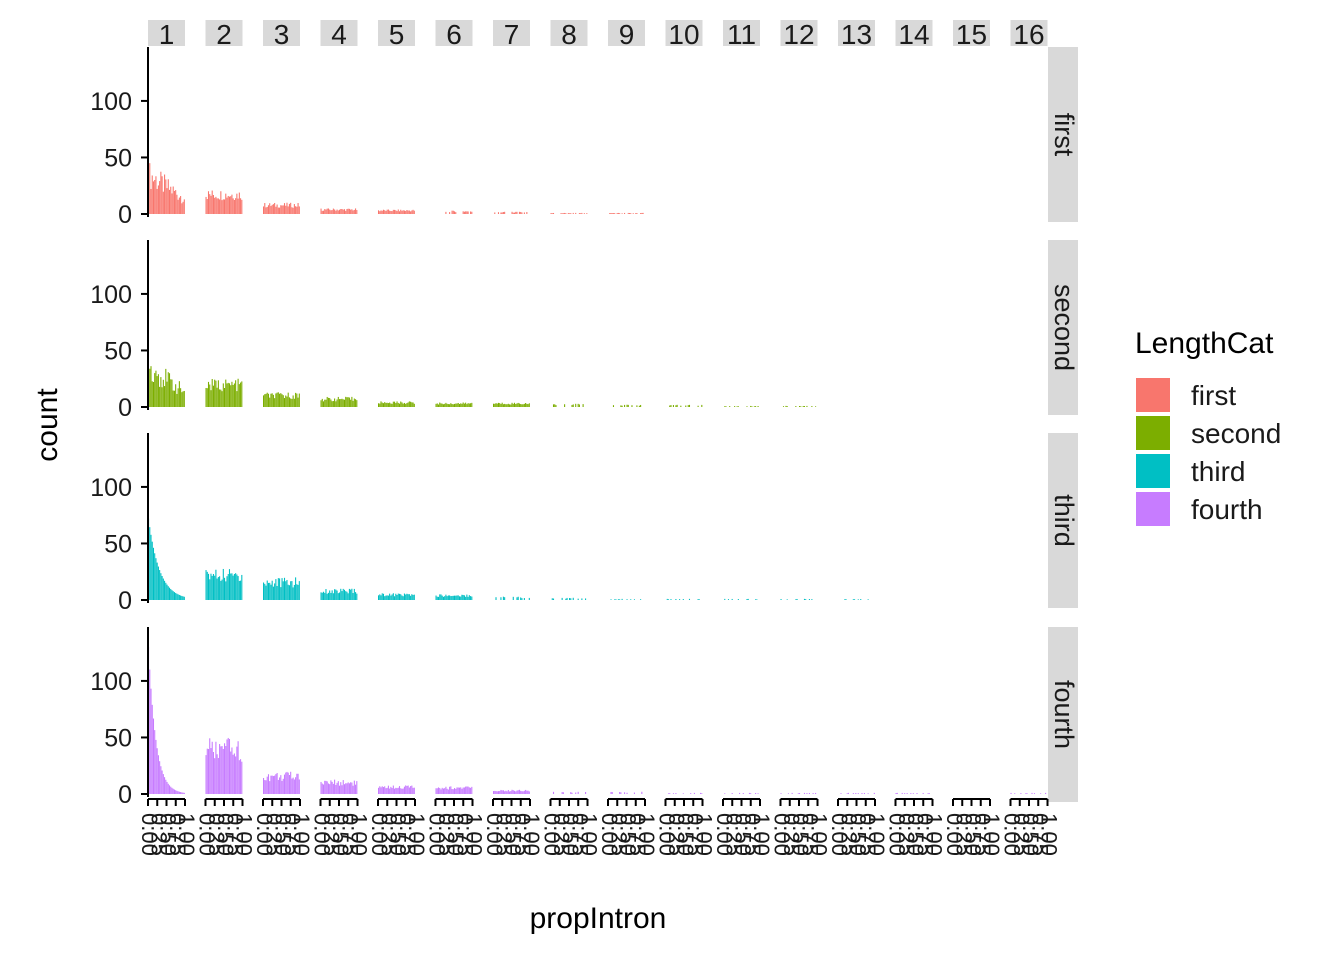  What do you see at coordinates (331, 834) in the screenshot?
I see `x-tick-label: 0.25` at bounding box center [331, 834].